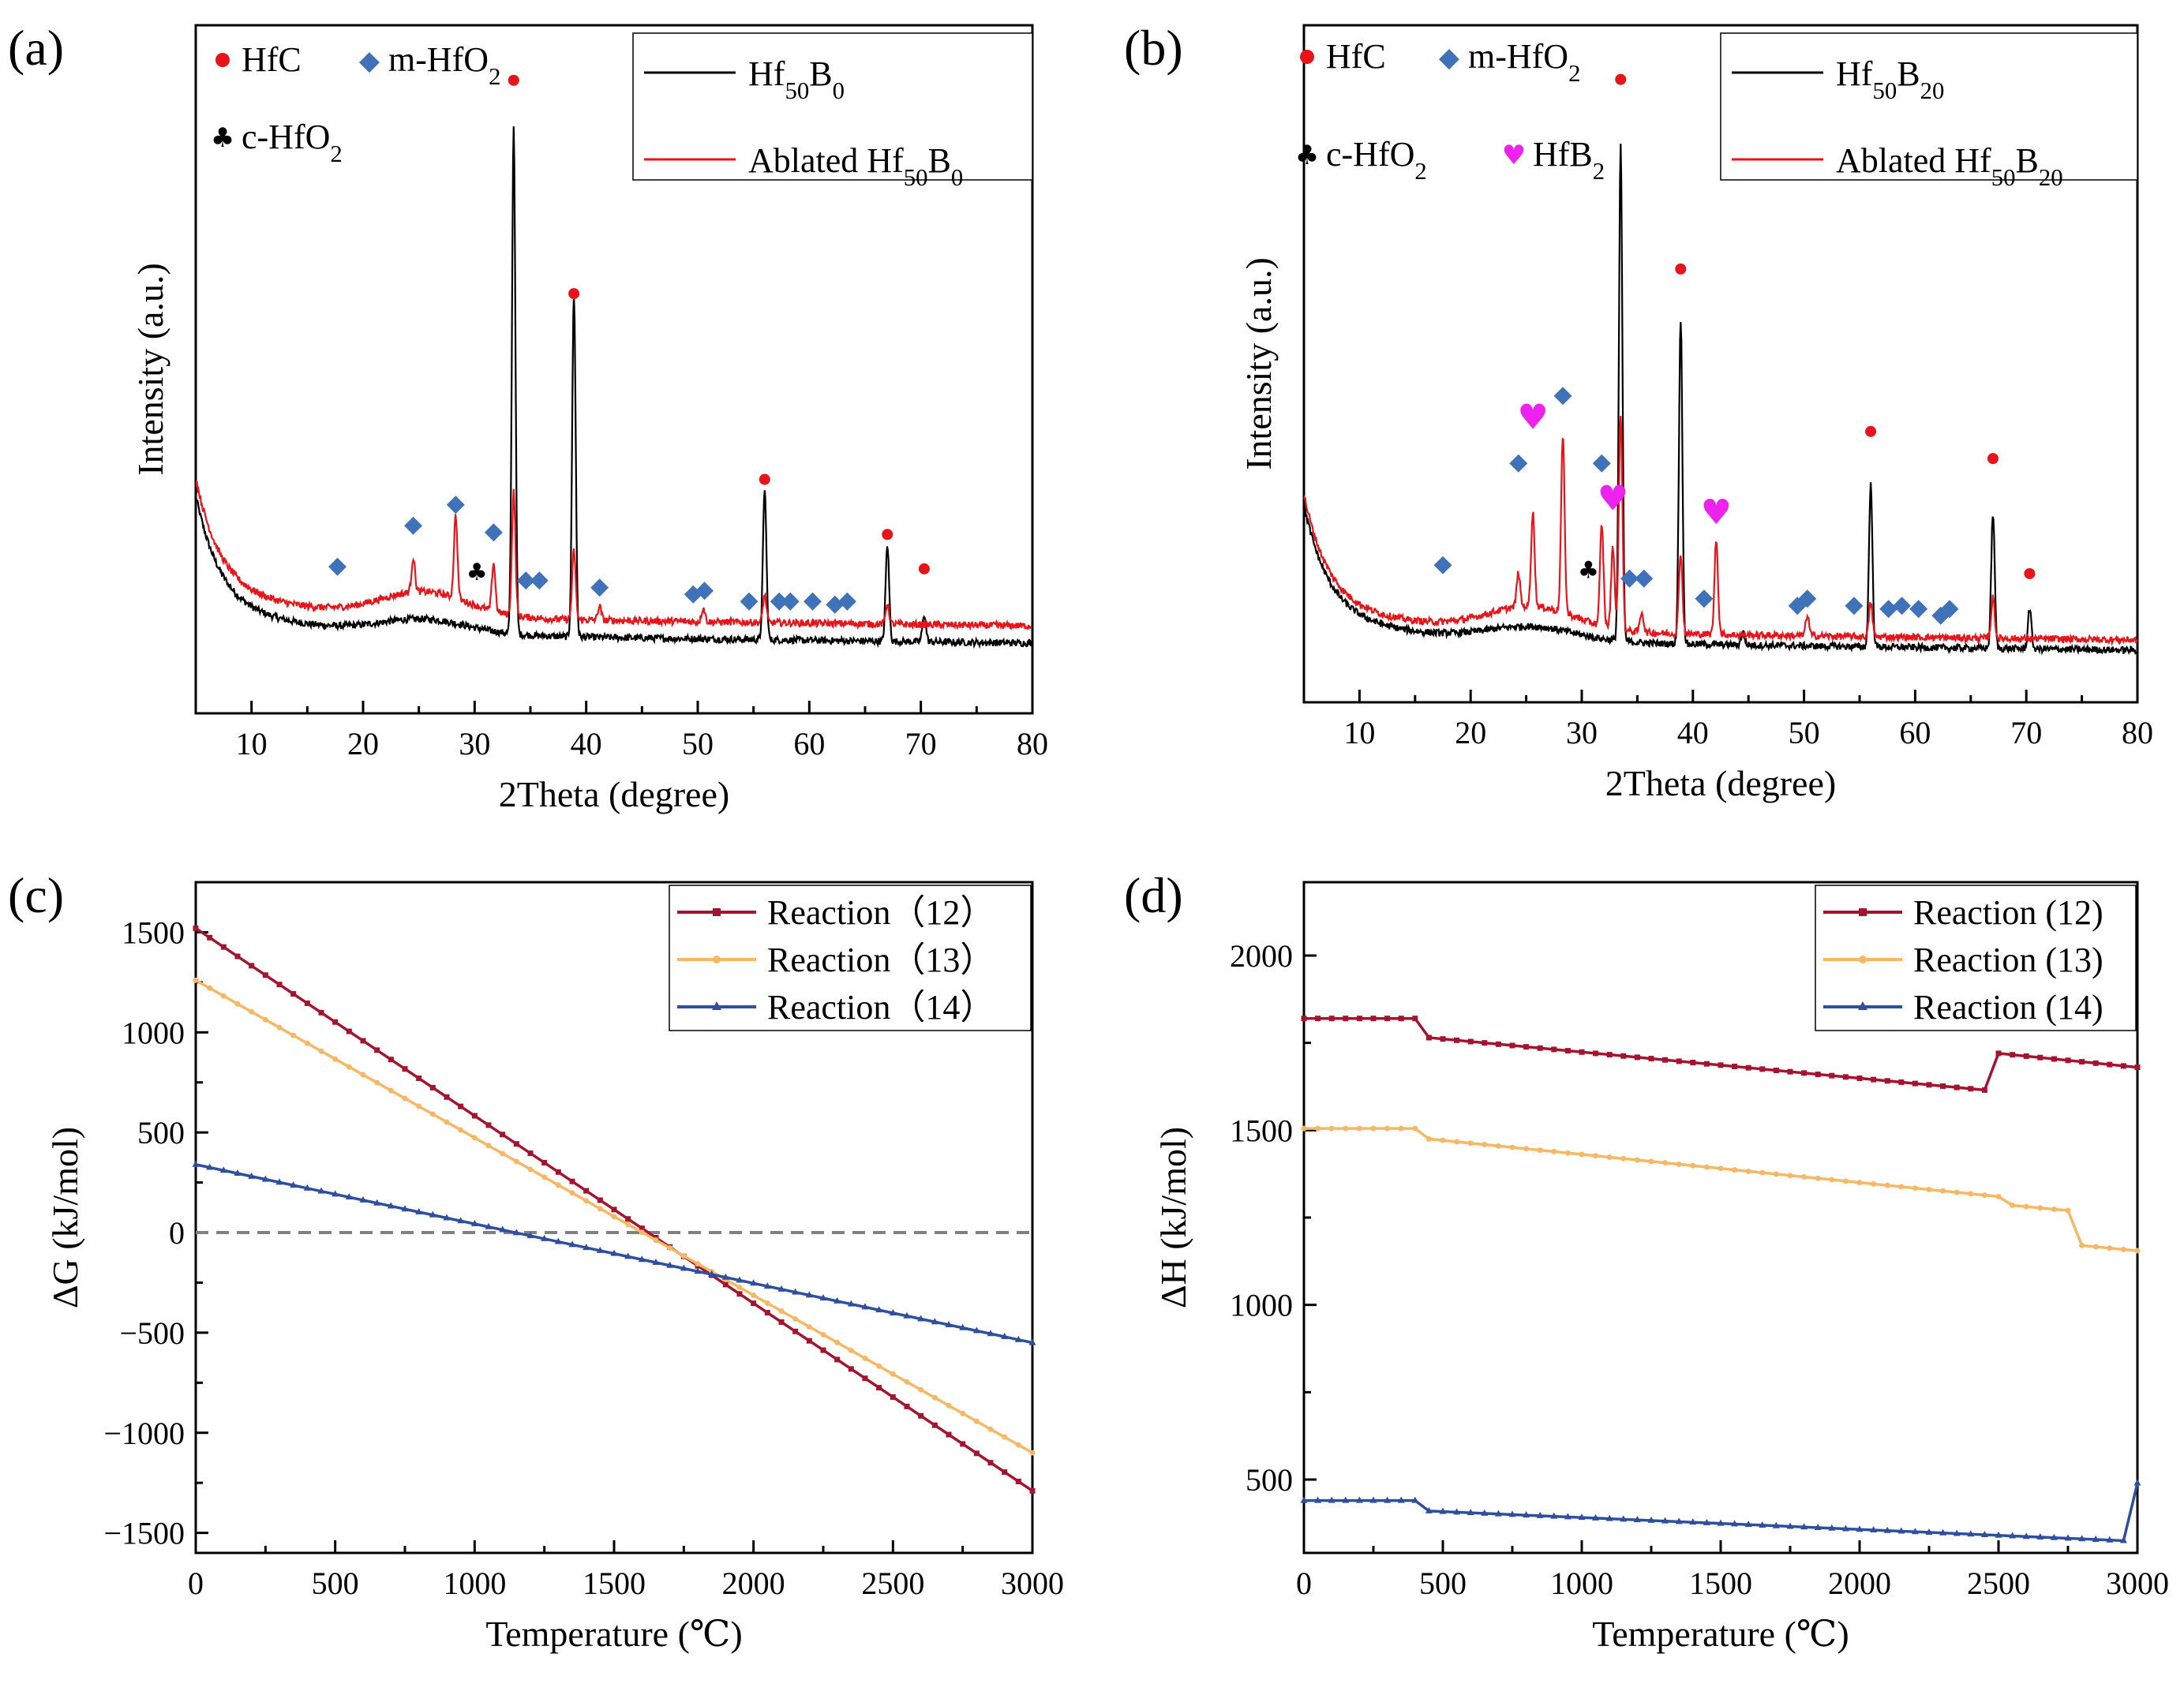 The height and width of the screenshot is (1691, 2184). Describe the element at coordinates (1307, 57) in the screenshot. I see `legend-hfc-symbol` at that location.